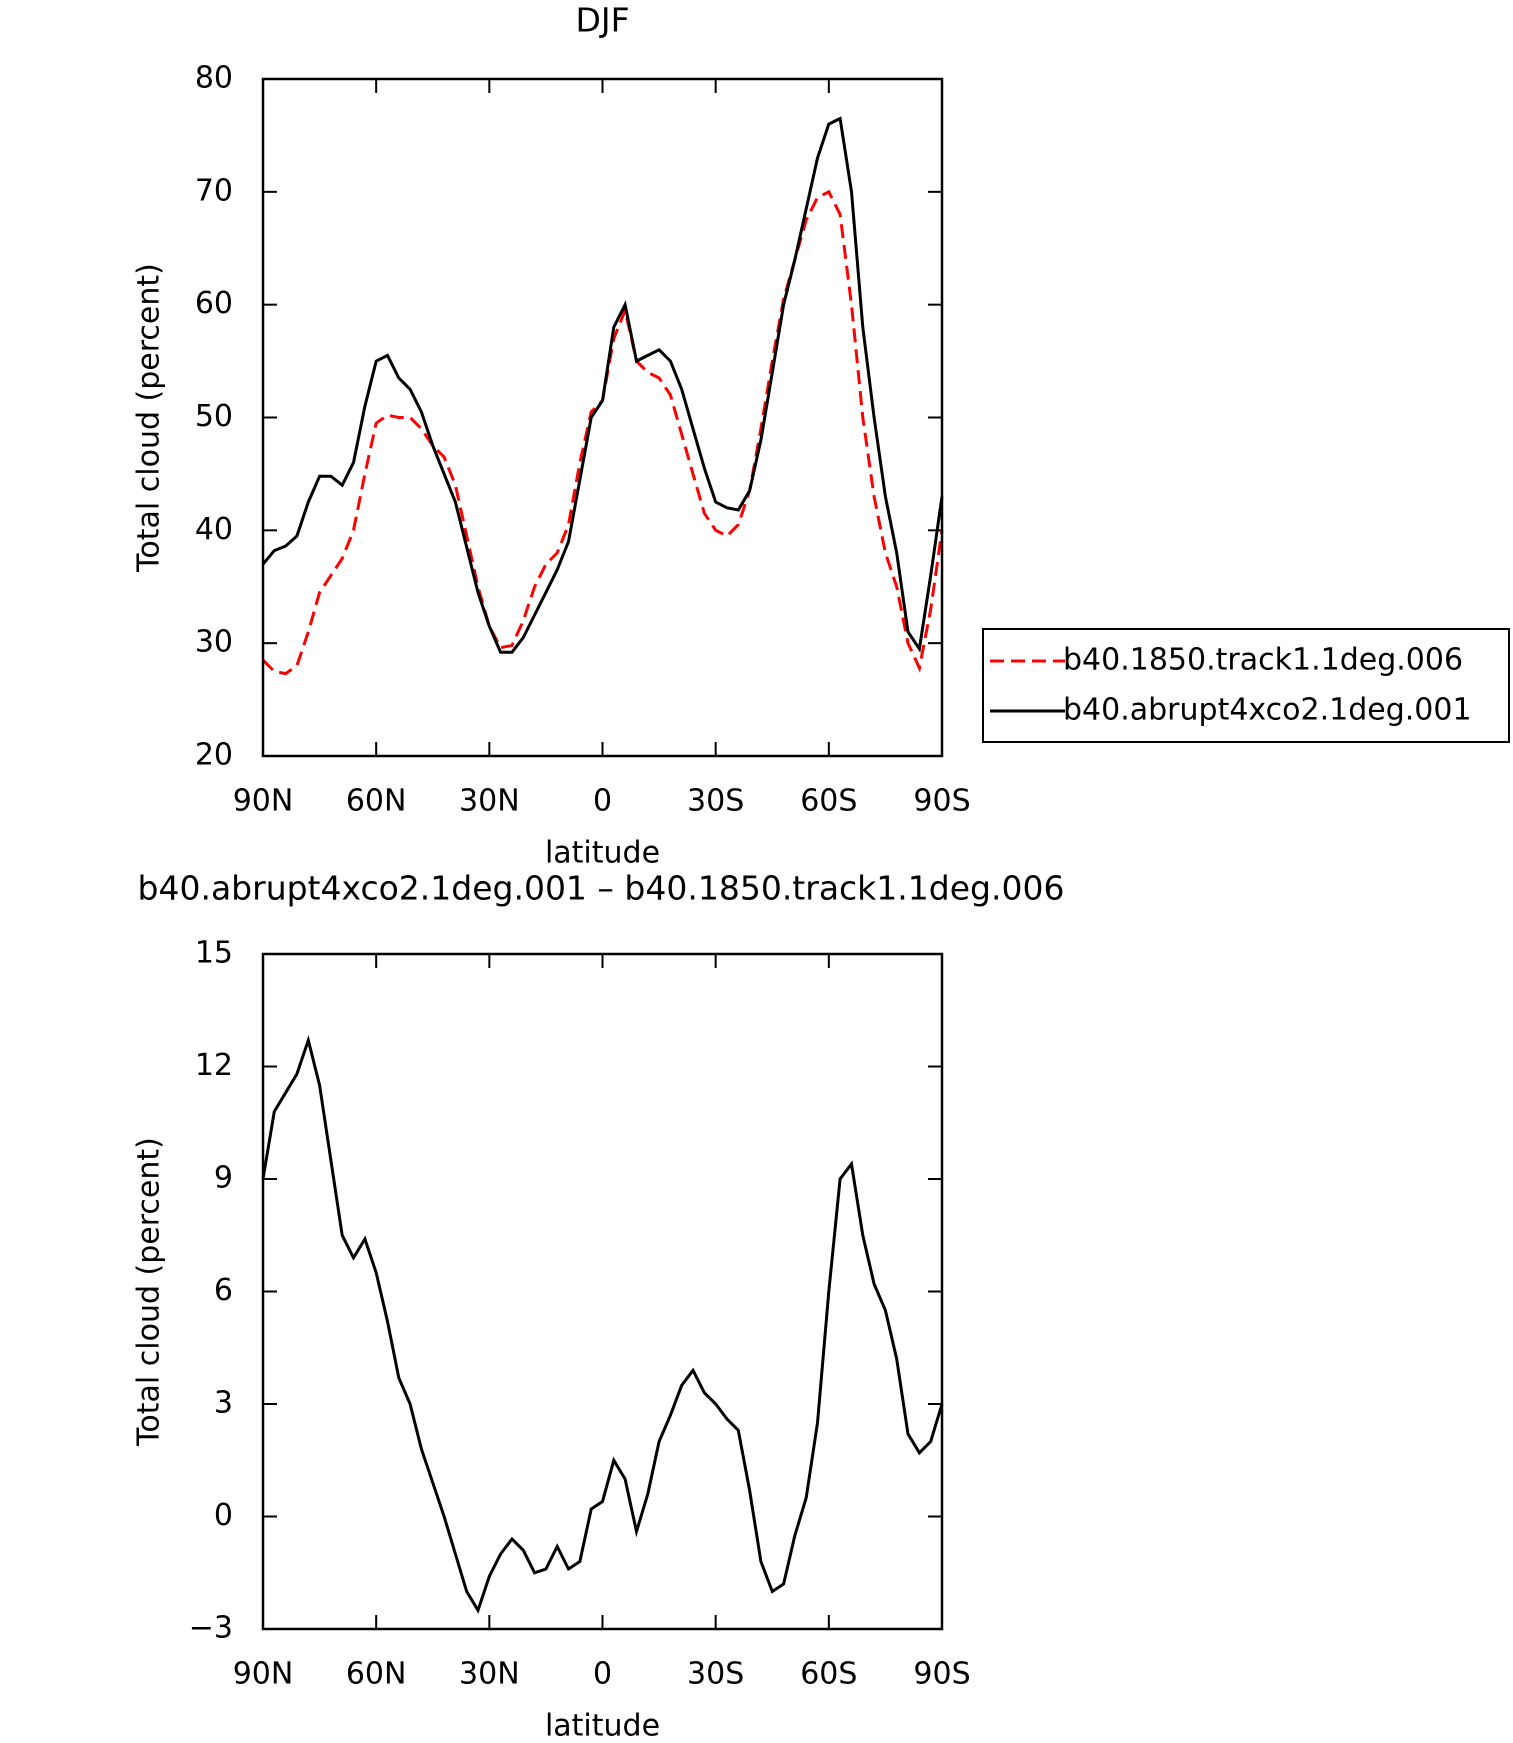  I want to click on y-tick-label: 0, so click(223, 1515).